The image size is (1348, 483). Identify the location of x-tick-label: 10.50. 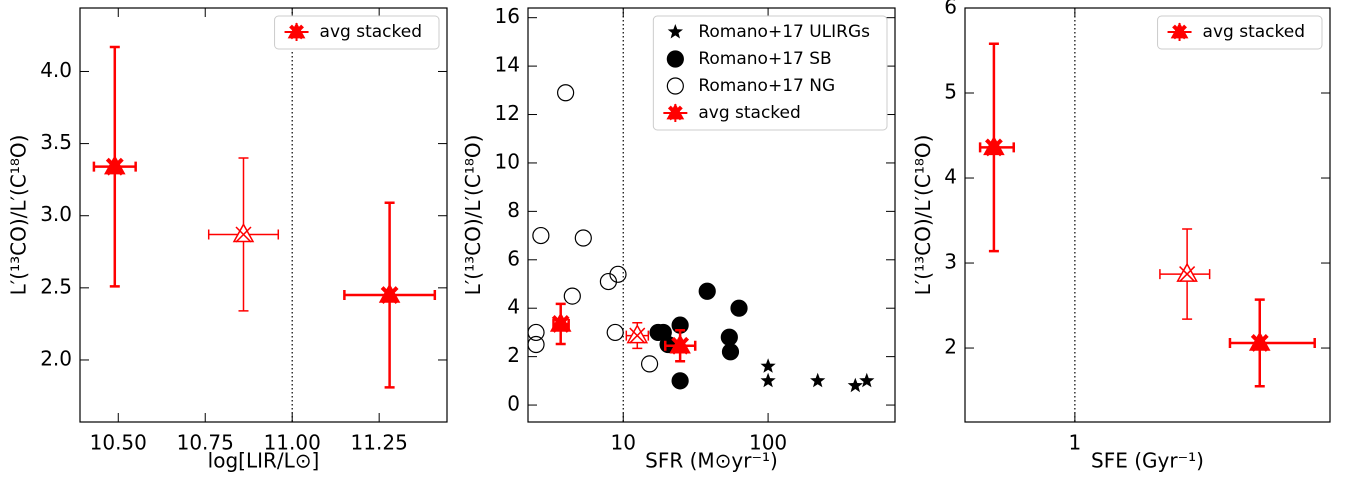
(118, 443).